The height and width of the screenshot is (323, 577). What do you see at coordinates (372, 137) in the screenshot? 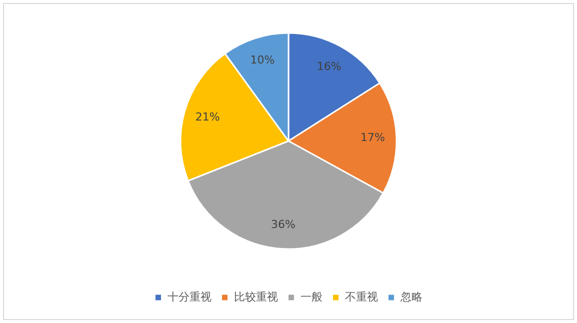
I see `data-label: 17%` at bounding box center [372, 137].